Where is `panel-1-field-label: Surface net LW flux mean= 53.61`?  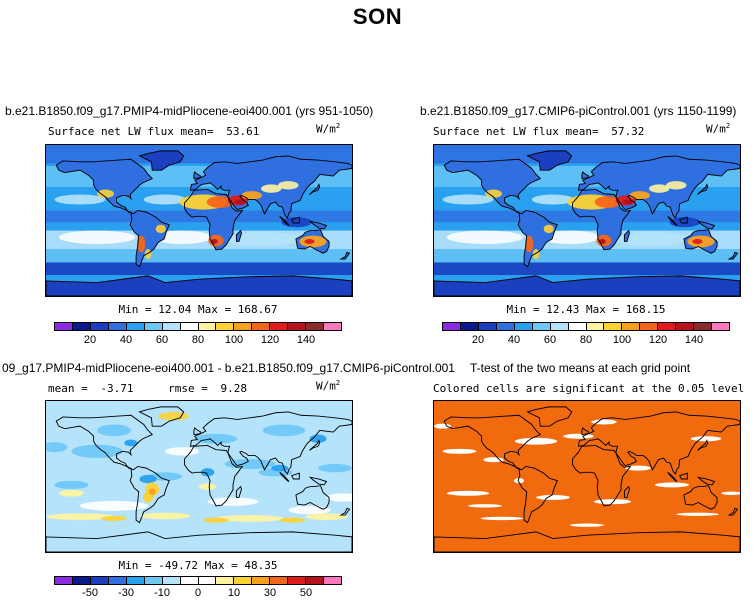
panel-1-field-label: Surface net LW flux mean= 53.61 is located at coordinates (153, 131).